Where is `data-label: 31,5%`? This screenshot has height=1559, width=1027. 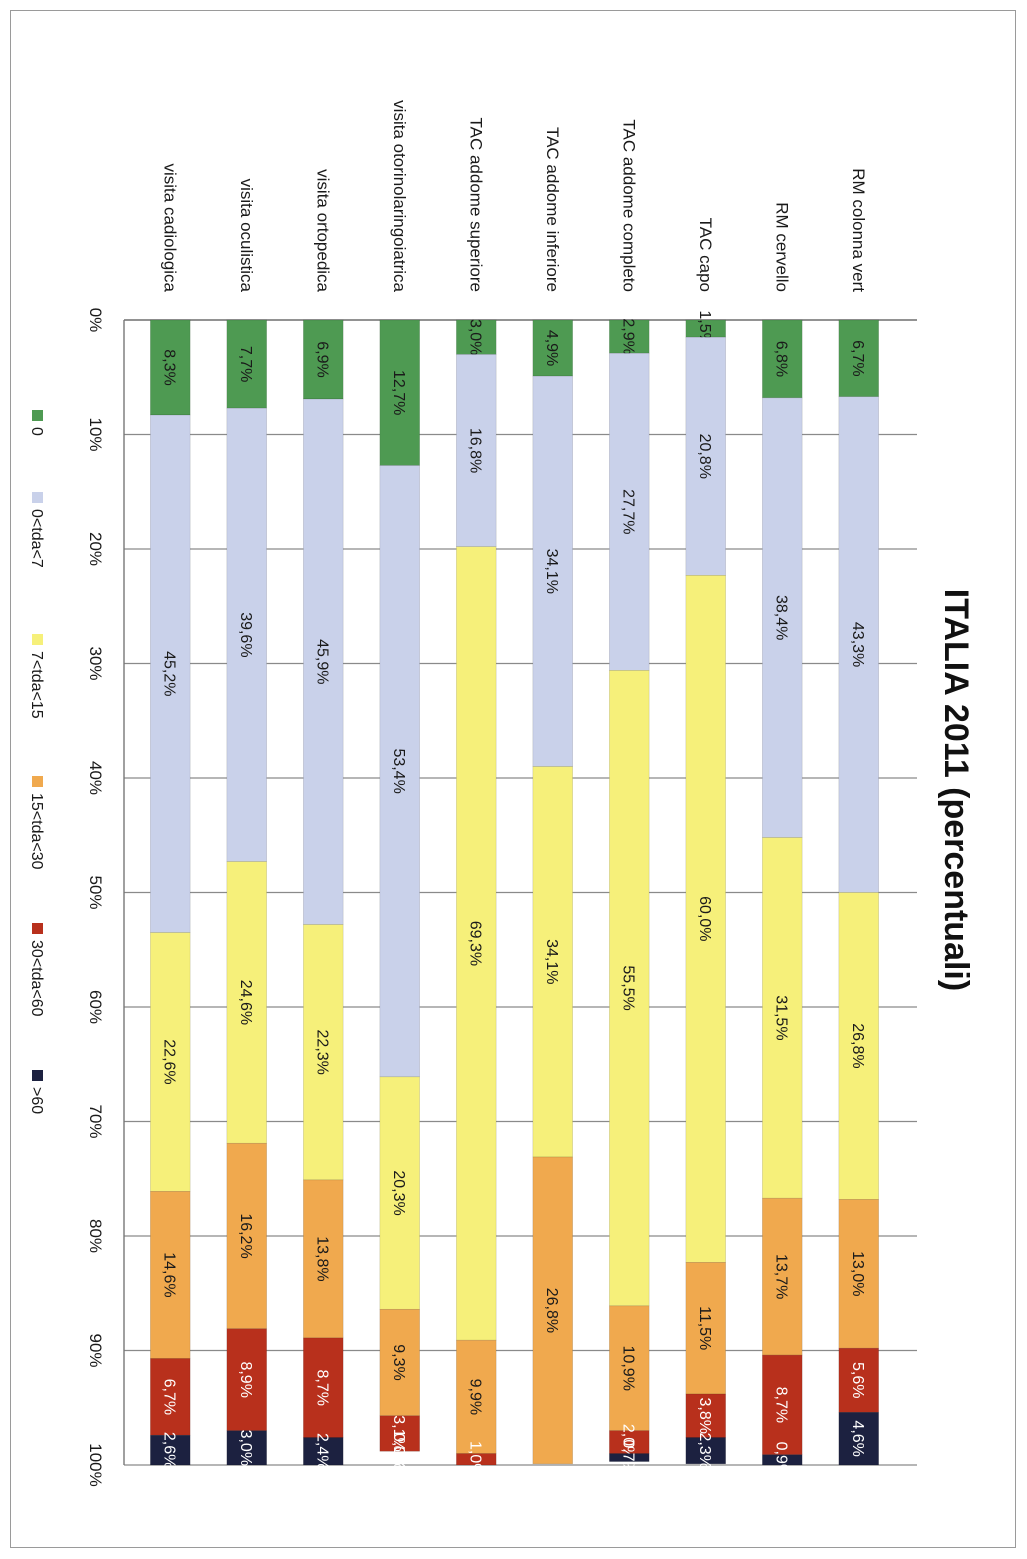
data-label: 31,5% is located at coordinates (780, 1017).